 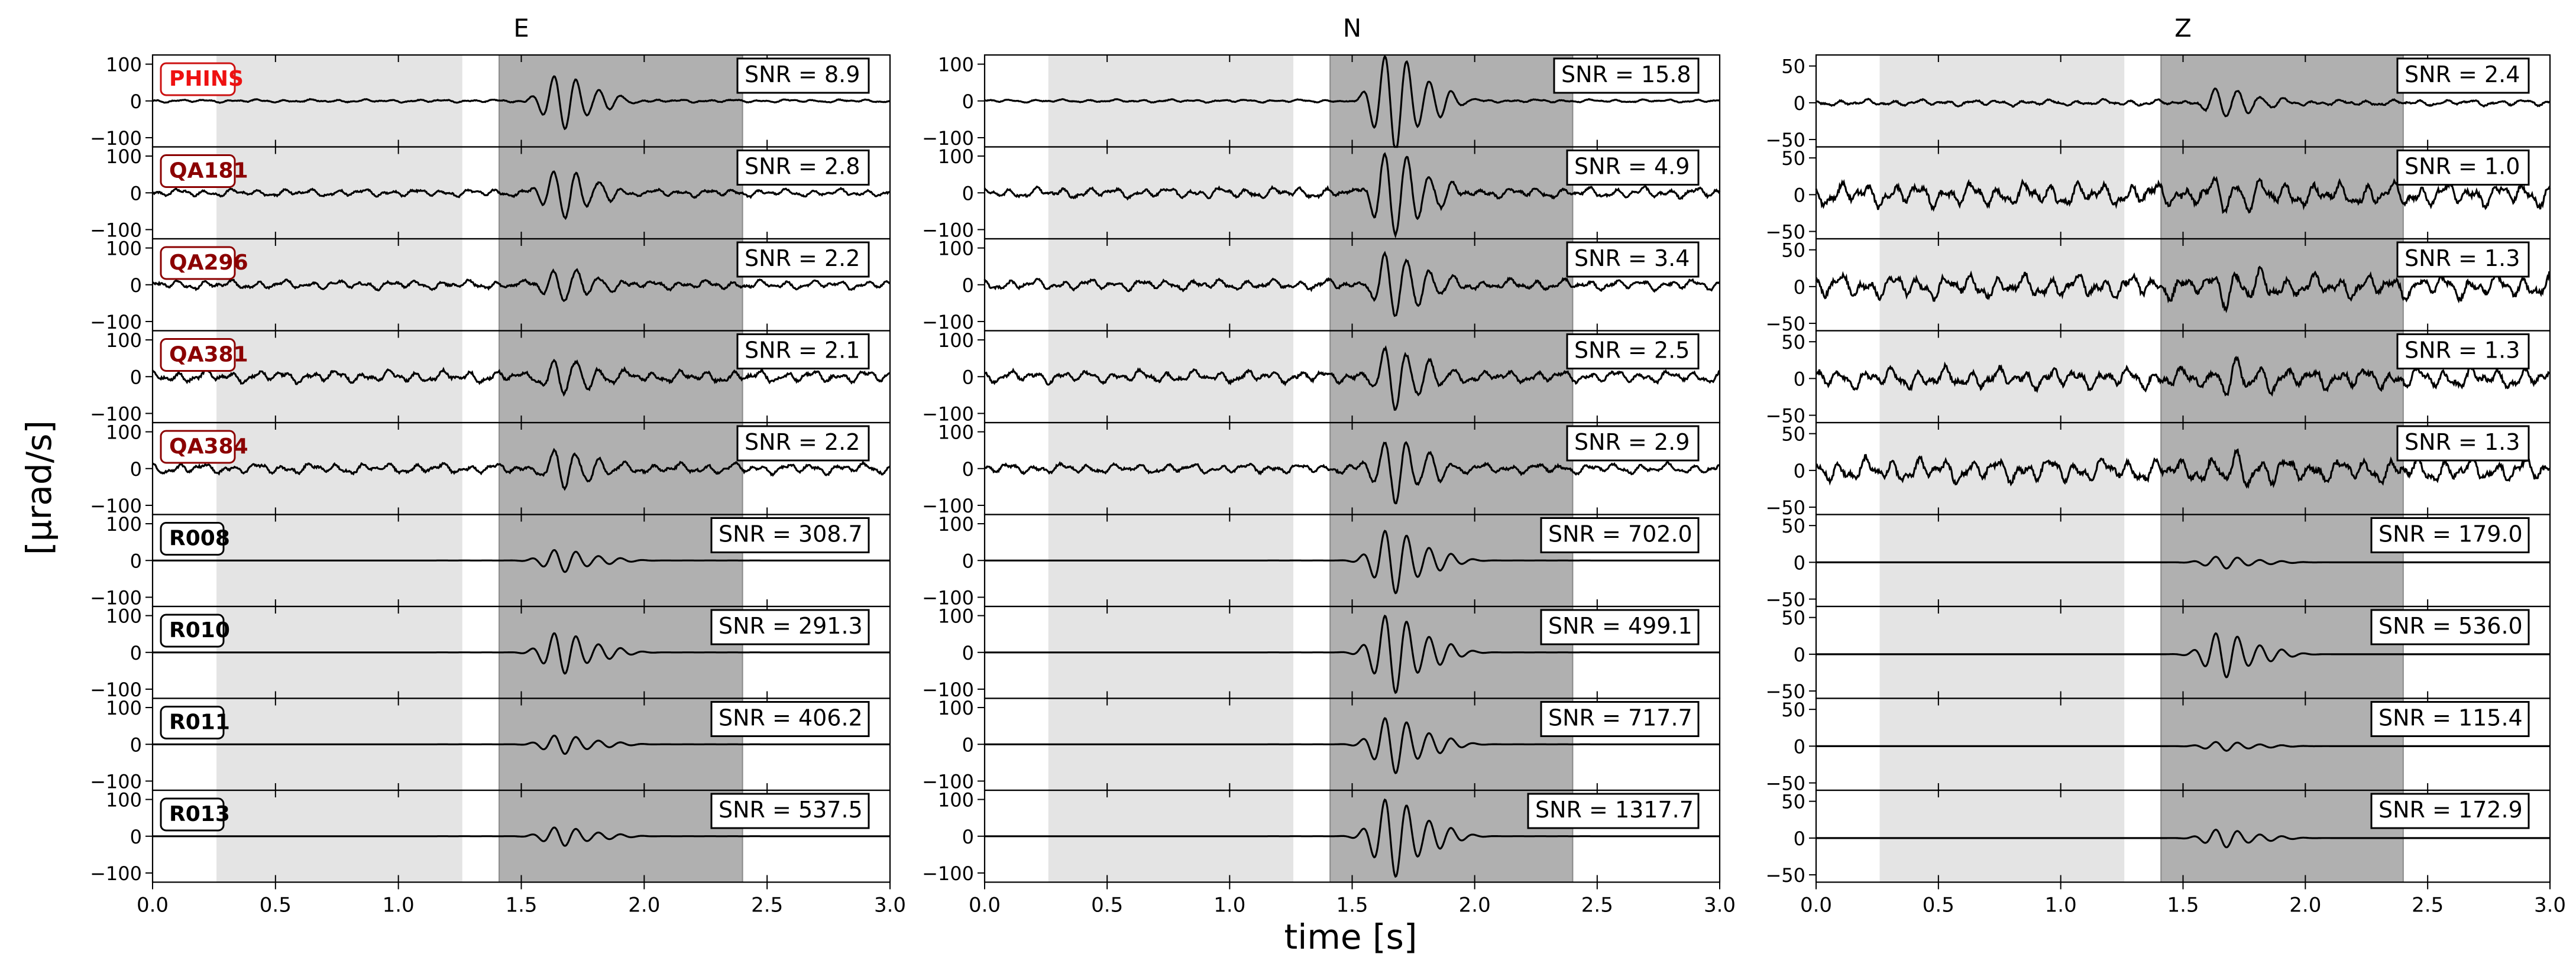 I want to click on snr-box: SNR = 308.7, so click(x=790, y=535).